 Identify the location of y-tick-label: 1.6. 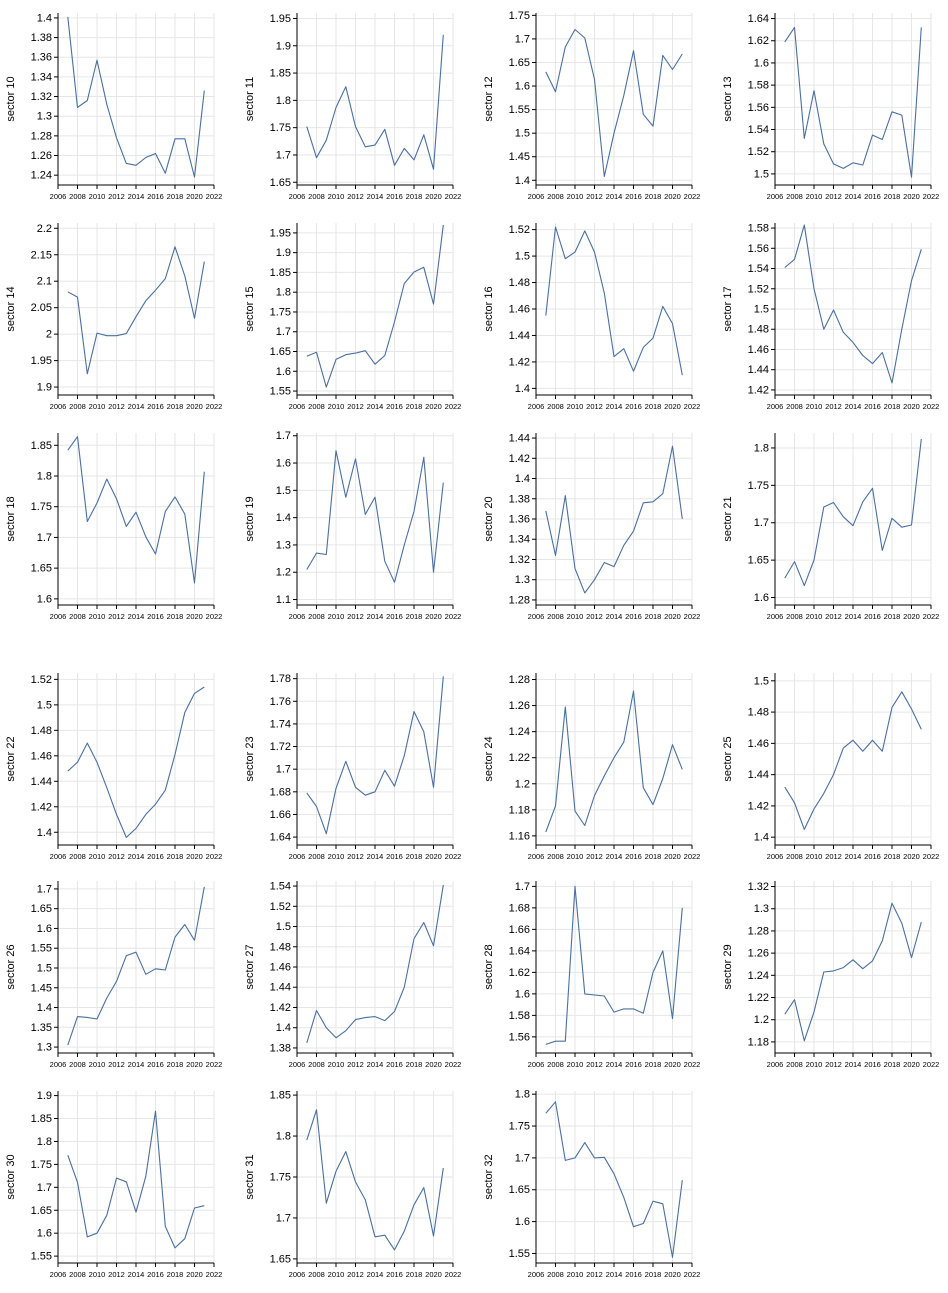
(283, 464).